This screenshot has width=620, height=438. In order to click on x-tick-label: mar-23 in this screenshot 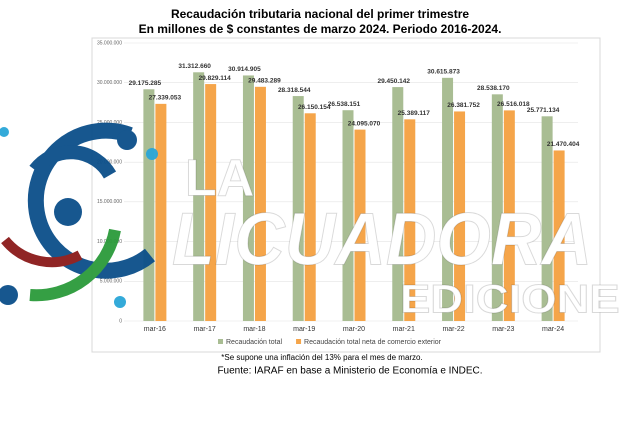, I will do `click(503, 329)`.